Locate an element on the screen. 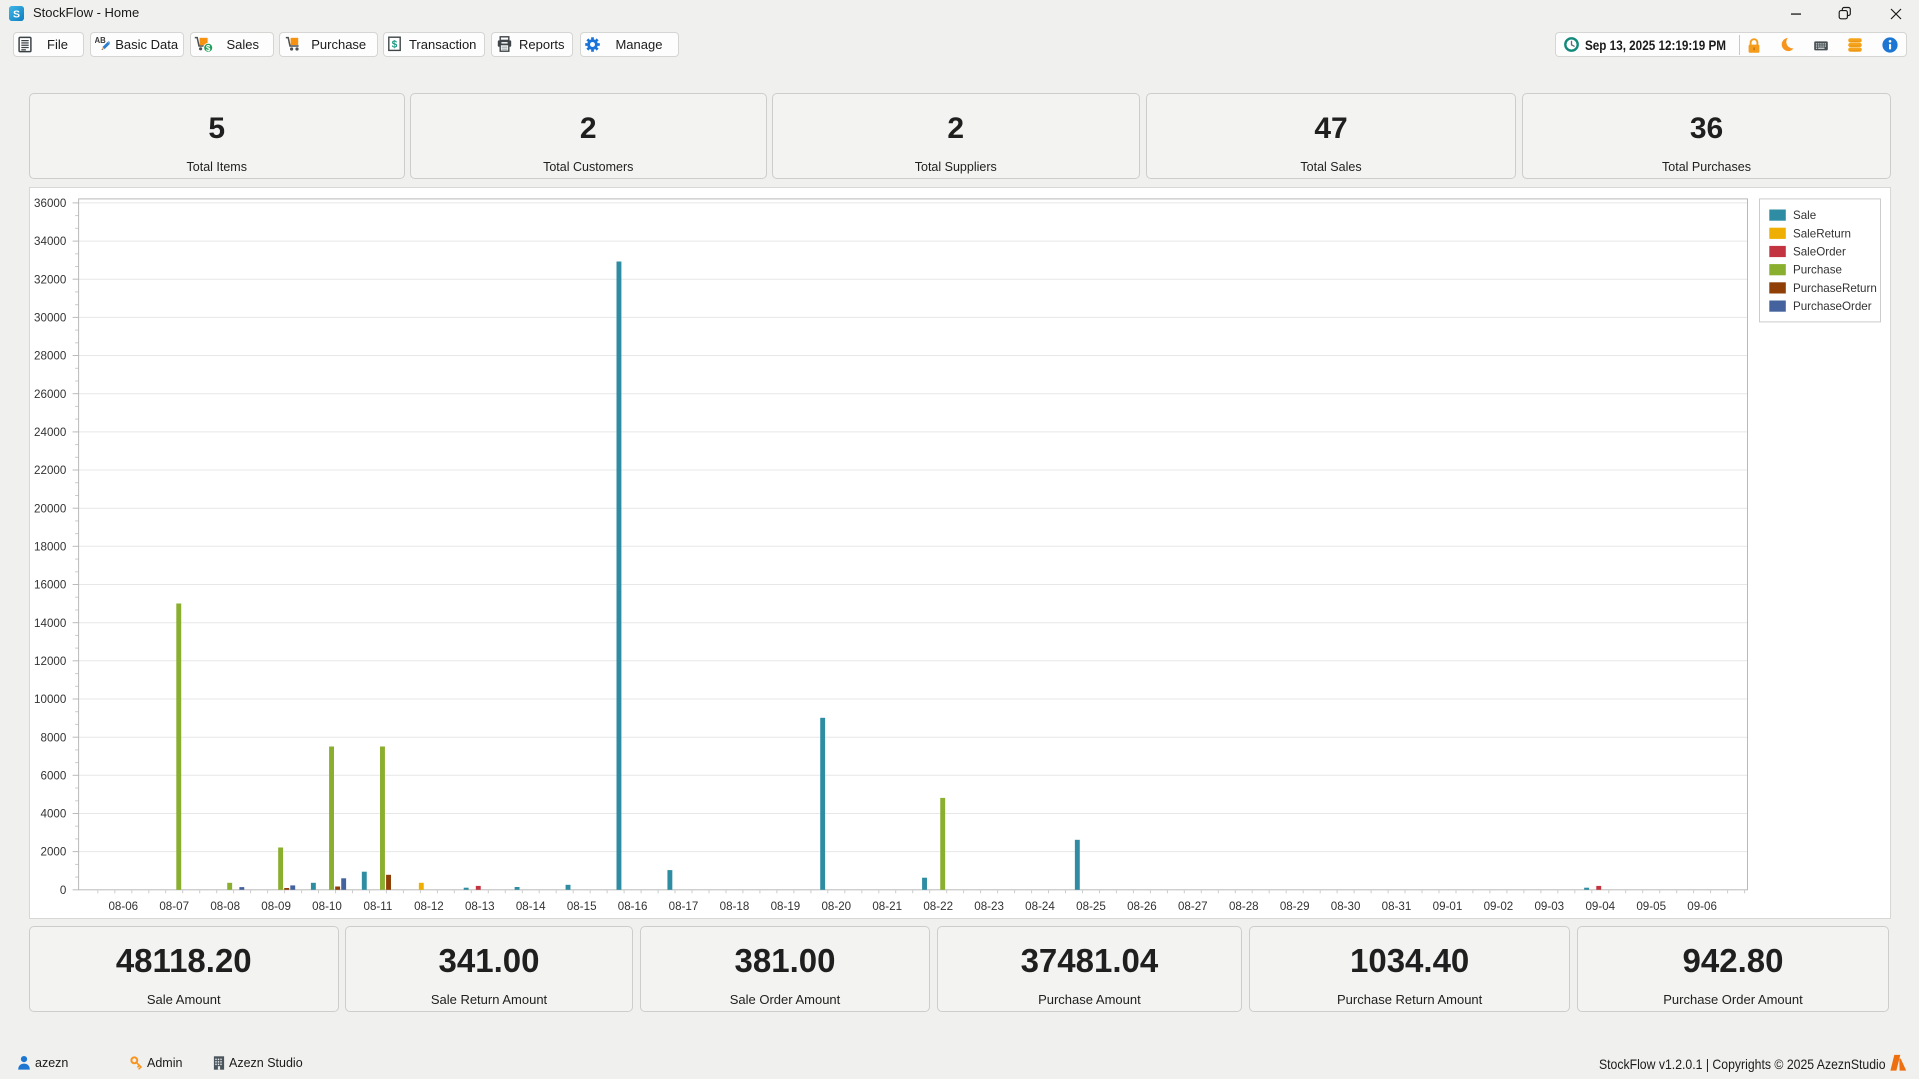  svg-text: 09-05 is located at coordinates (1651, 906).